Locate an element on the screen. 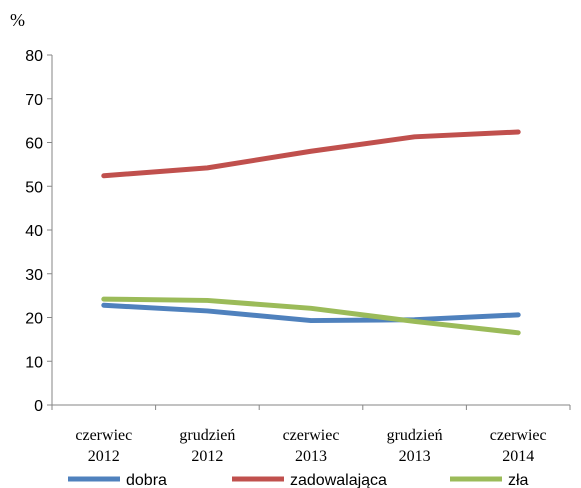 Image resolution: width=581 pixels, height=488 pixels. x-tick-label: czerwiec 2012 is located at coordinates (103, 446).